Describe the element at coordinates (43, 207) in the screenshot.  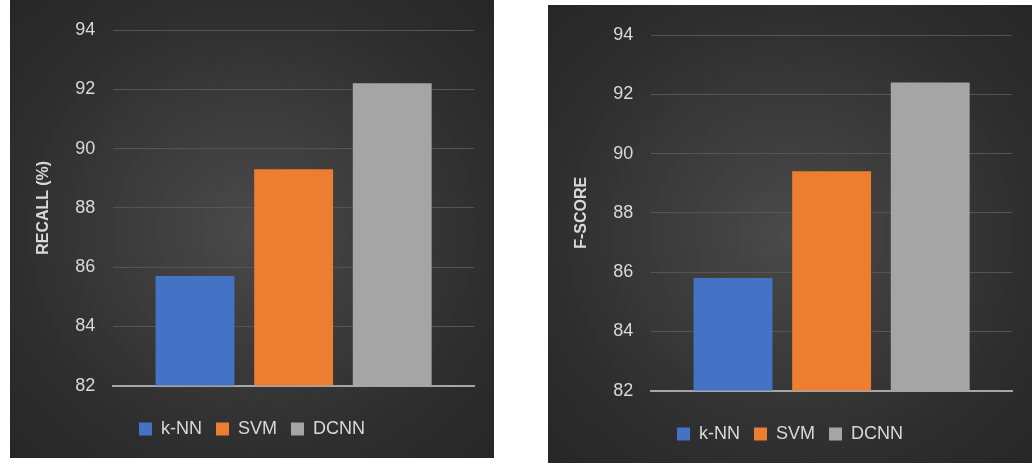
I see `y-axis-title: RECALL (%)` at that location.